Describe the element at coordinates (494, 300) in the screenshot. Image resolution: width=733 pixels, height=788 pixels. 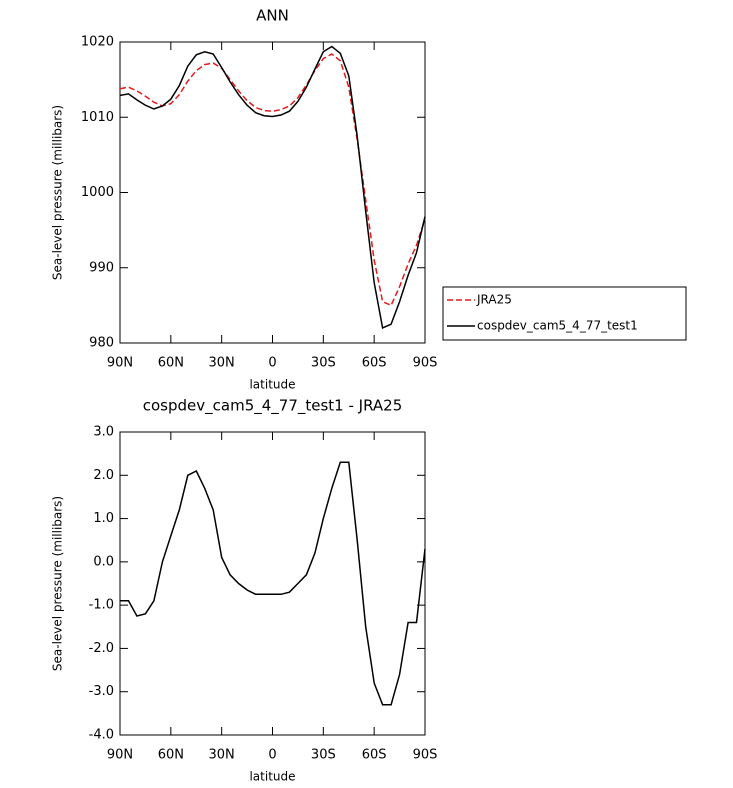
I see `legend-label: JRA25` at that location.